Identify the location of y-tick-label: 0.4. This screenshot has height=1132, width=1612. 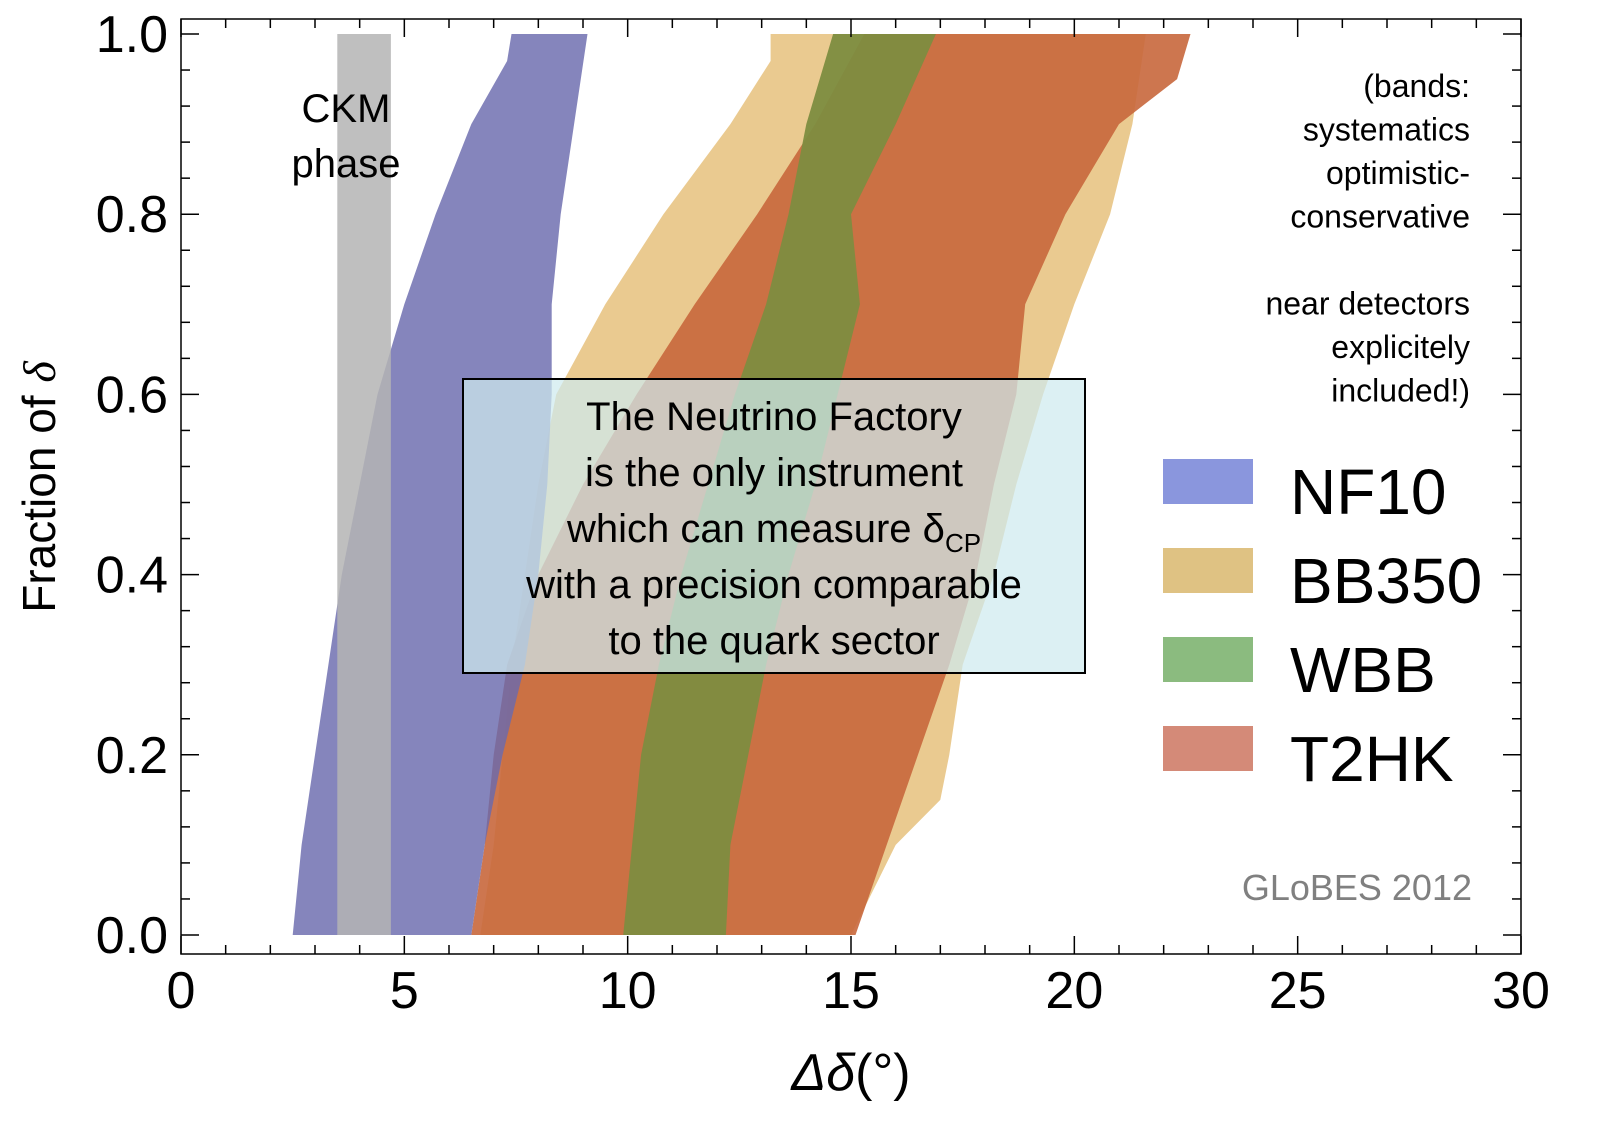
(132, 576).